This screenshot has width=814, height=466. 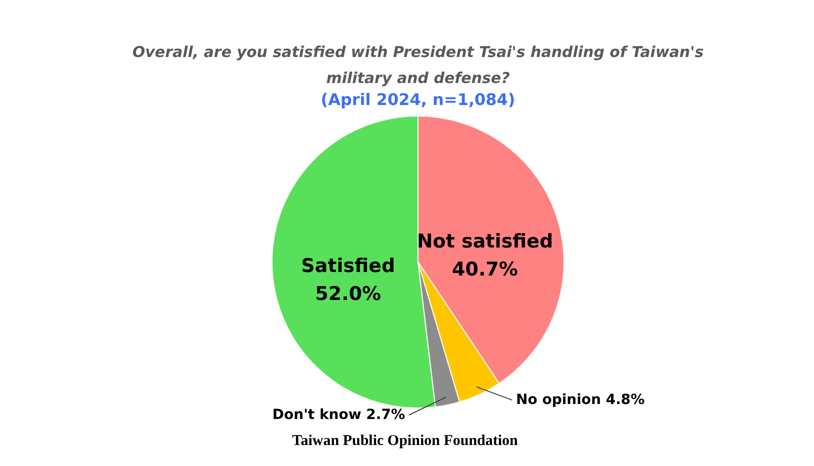 I want to click on slice-label: Satisfied, so click(x=348, y=266).